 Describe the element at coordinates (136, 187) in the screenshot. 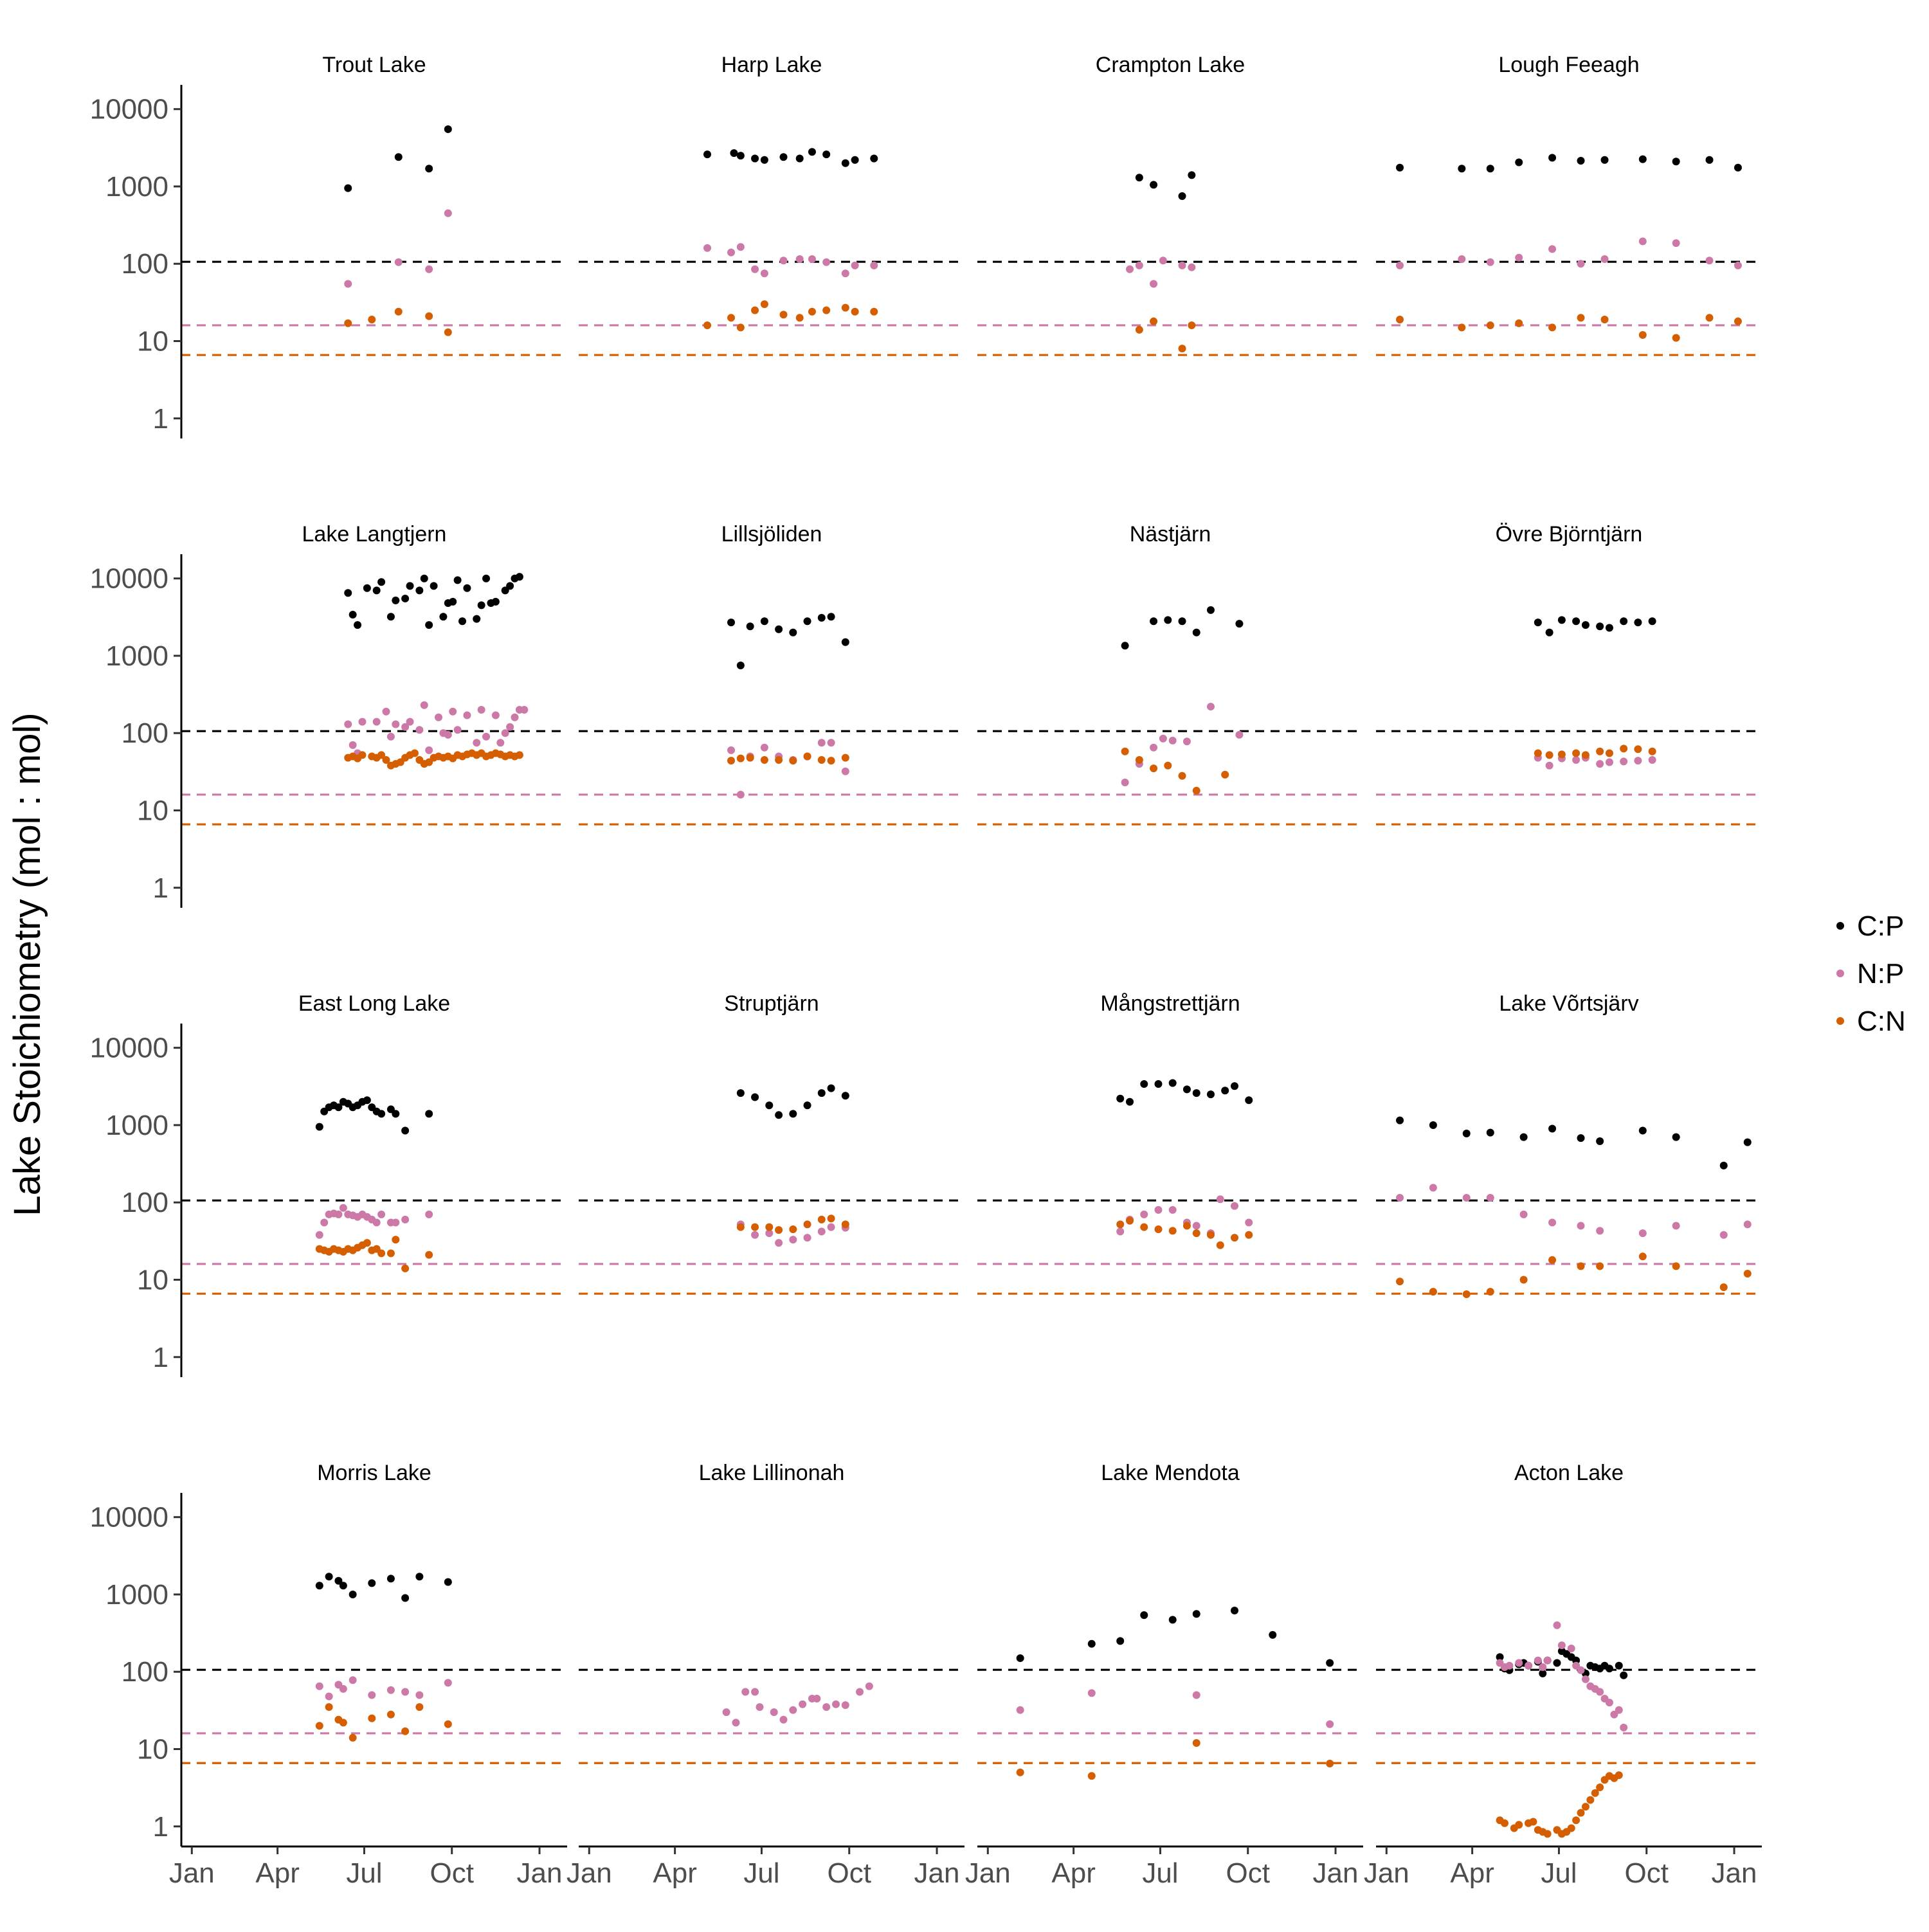

I see `y-tick-label: 1000` at that location.